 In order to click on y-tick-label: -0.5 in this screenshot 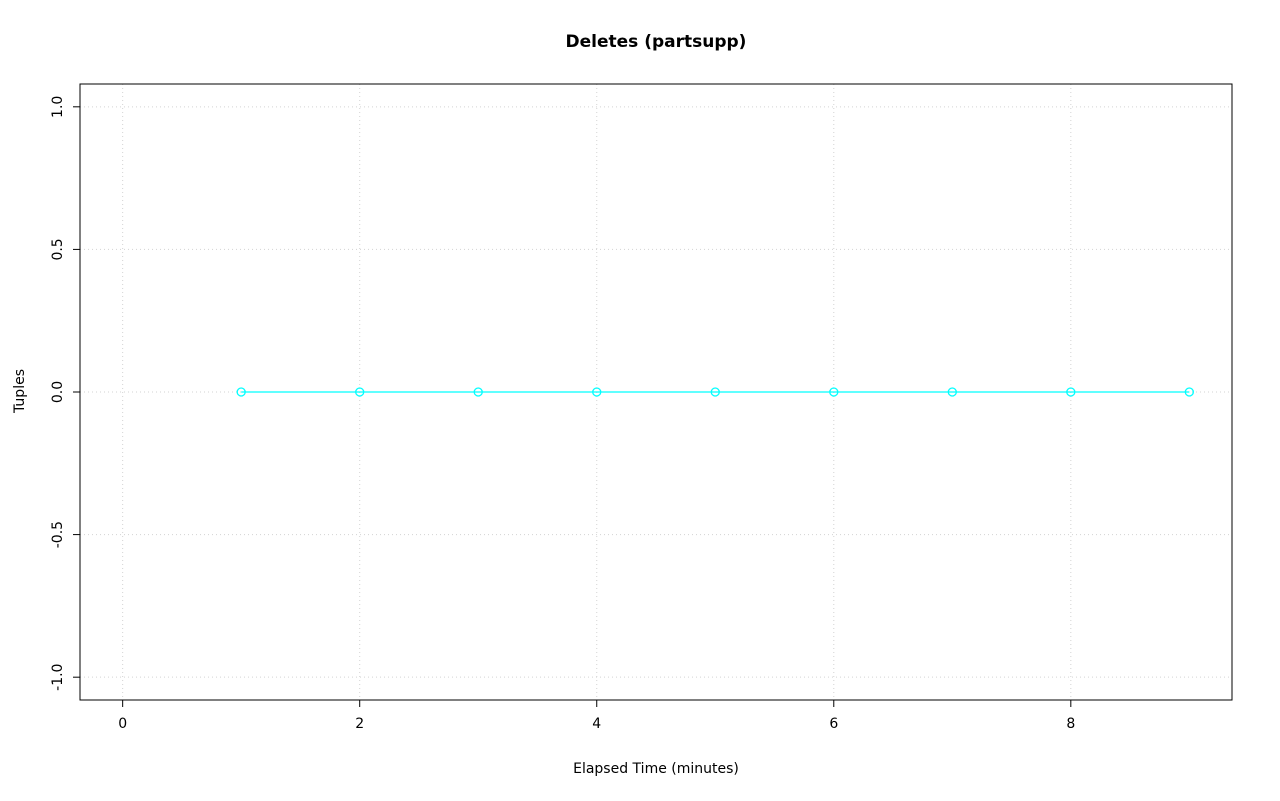, I will do `click(58, 534)`.